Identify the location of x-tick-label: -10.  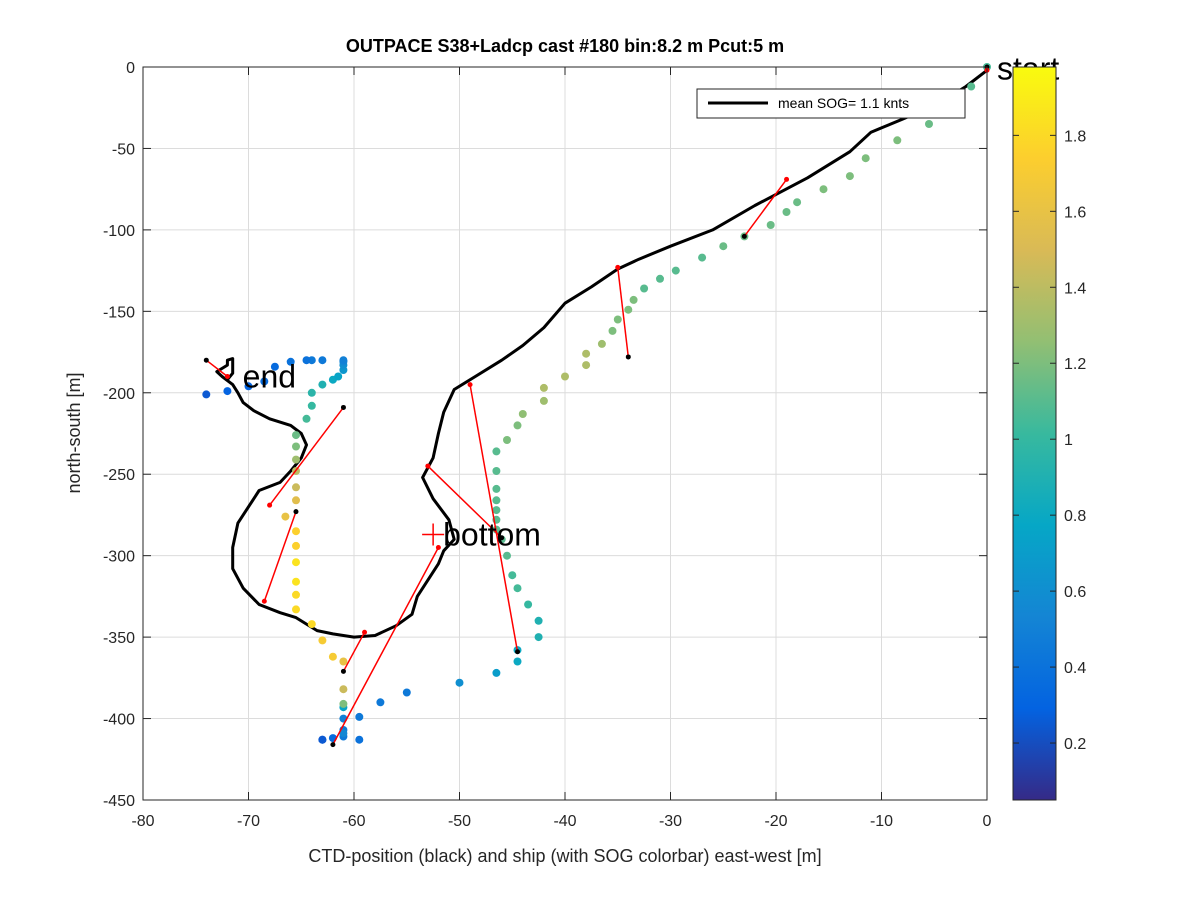
(881, 821).